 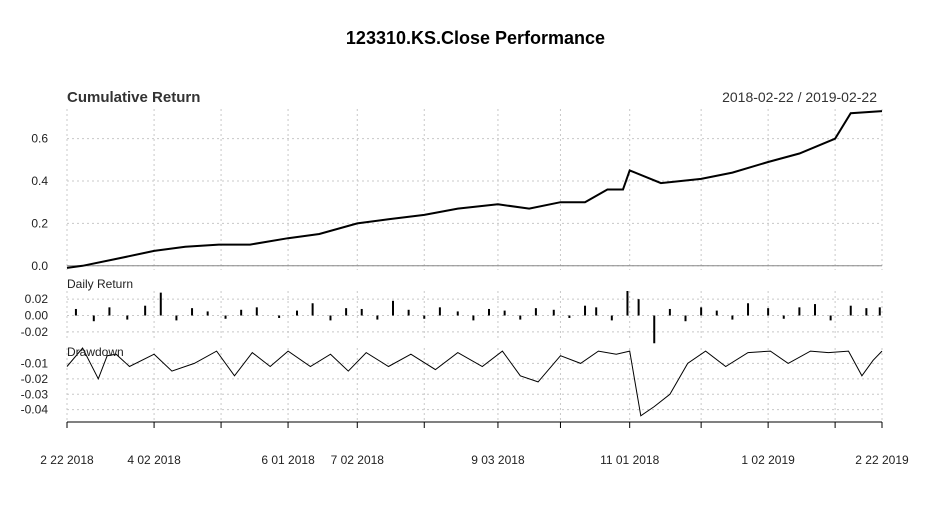 What do you see at coordinates (35, 363) in the screenshot?
I see `drawdown-ytick-label: -0.01` at bounding box center [35, 363].